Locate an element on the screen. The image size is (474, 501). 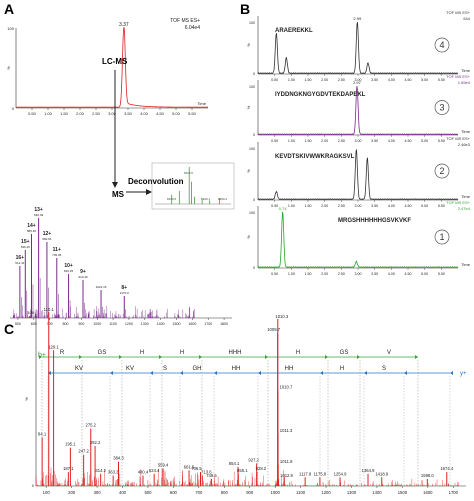
a-top-y-tick-label: 0 is located at coordinates (13, 108).